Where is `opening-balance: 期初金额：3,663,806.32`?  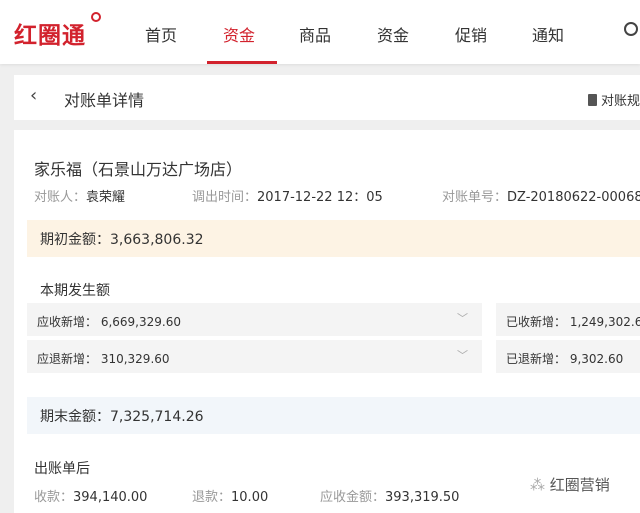
opening-balance: 期初金额：3,663,806.32 is located at coordinates (333, 238).